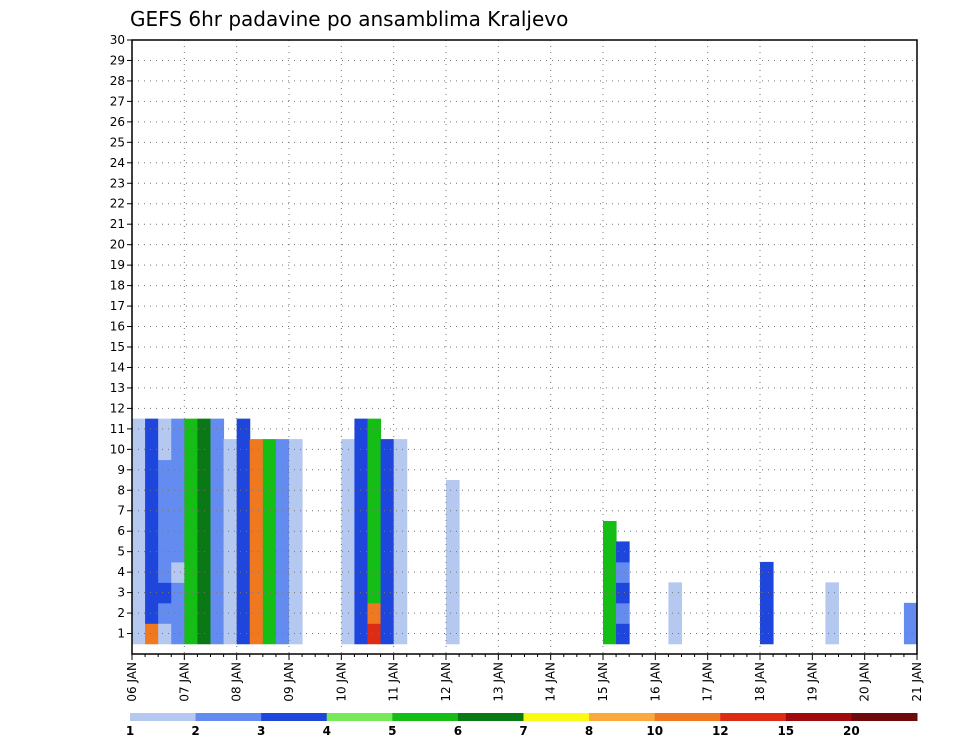 The image size is (960, 742). What do you see at coordinates (237, 682) in the screenshot?
I see `x-tick-label: 08 JAN` at bounding box center [237, 682].